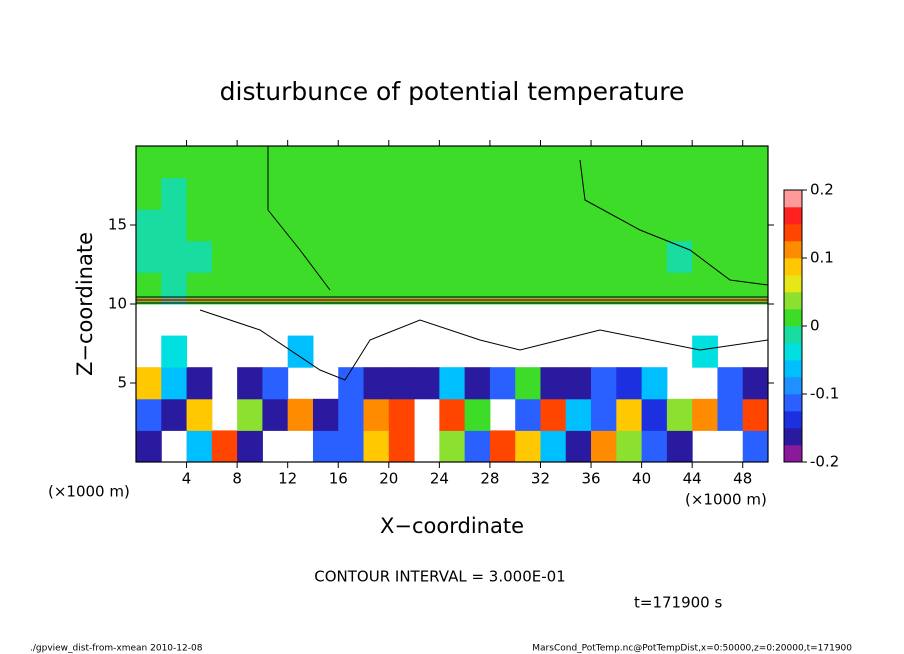 This screenshot has width=904, height=654. I want to click on x-tick-label: 4, so click(187, 479).